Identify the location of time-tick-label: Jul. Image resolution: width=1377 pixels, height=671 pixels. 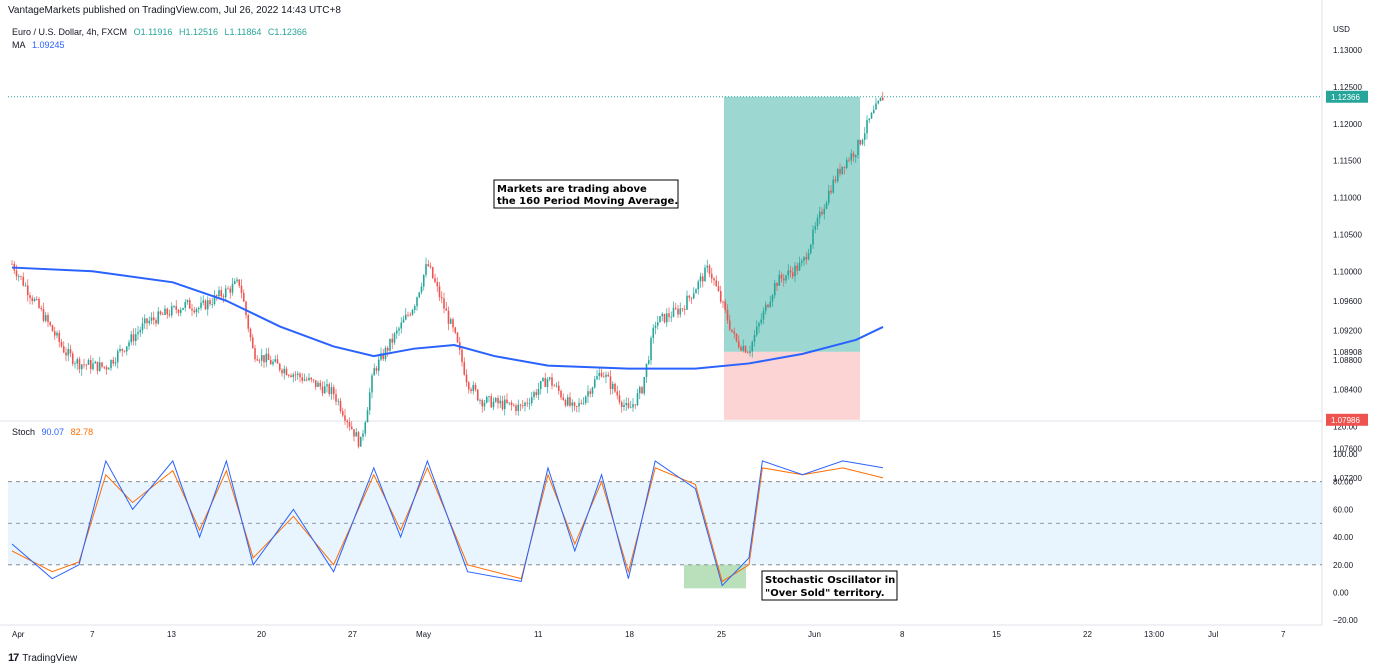
(1213, 634).